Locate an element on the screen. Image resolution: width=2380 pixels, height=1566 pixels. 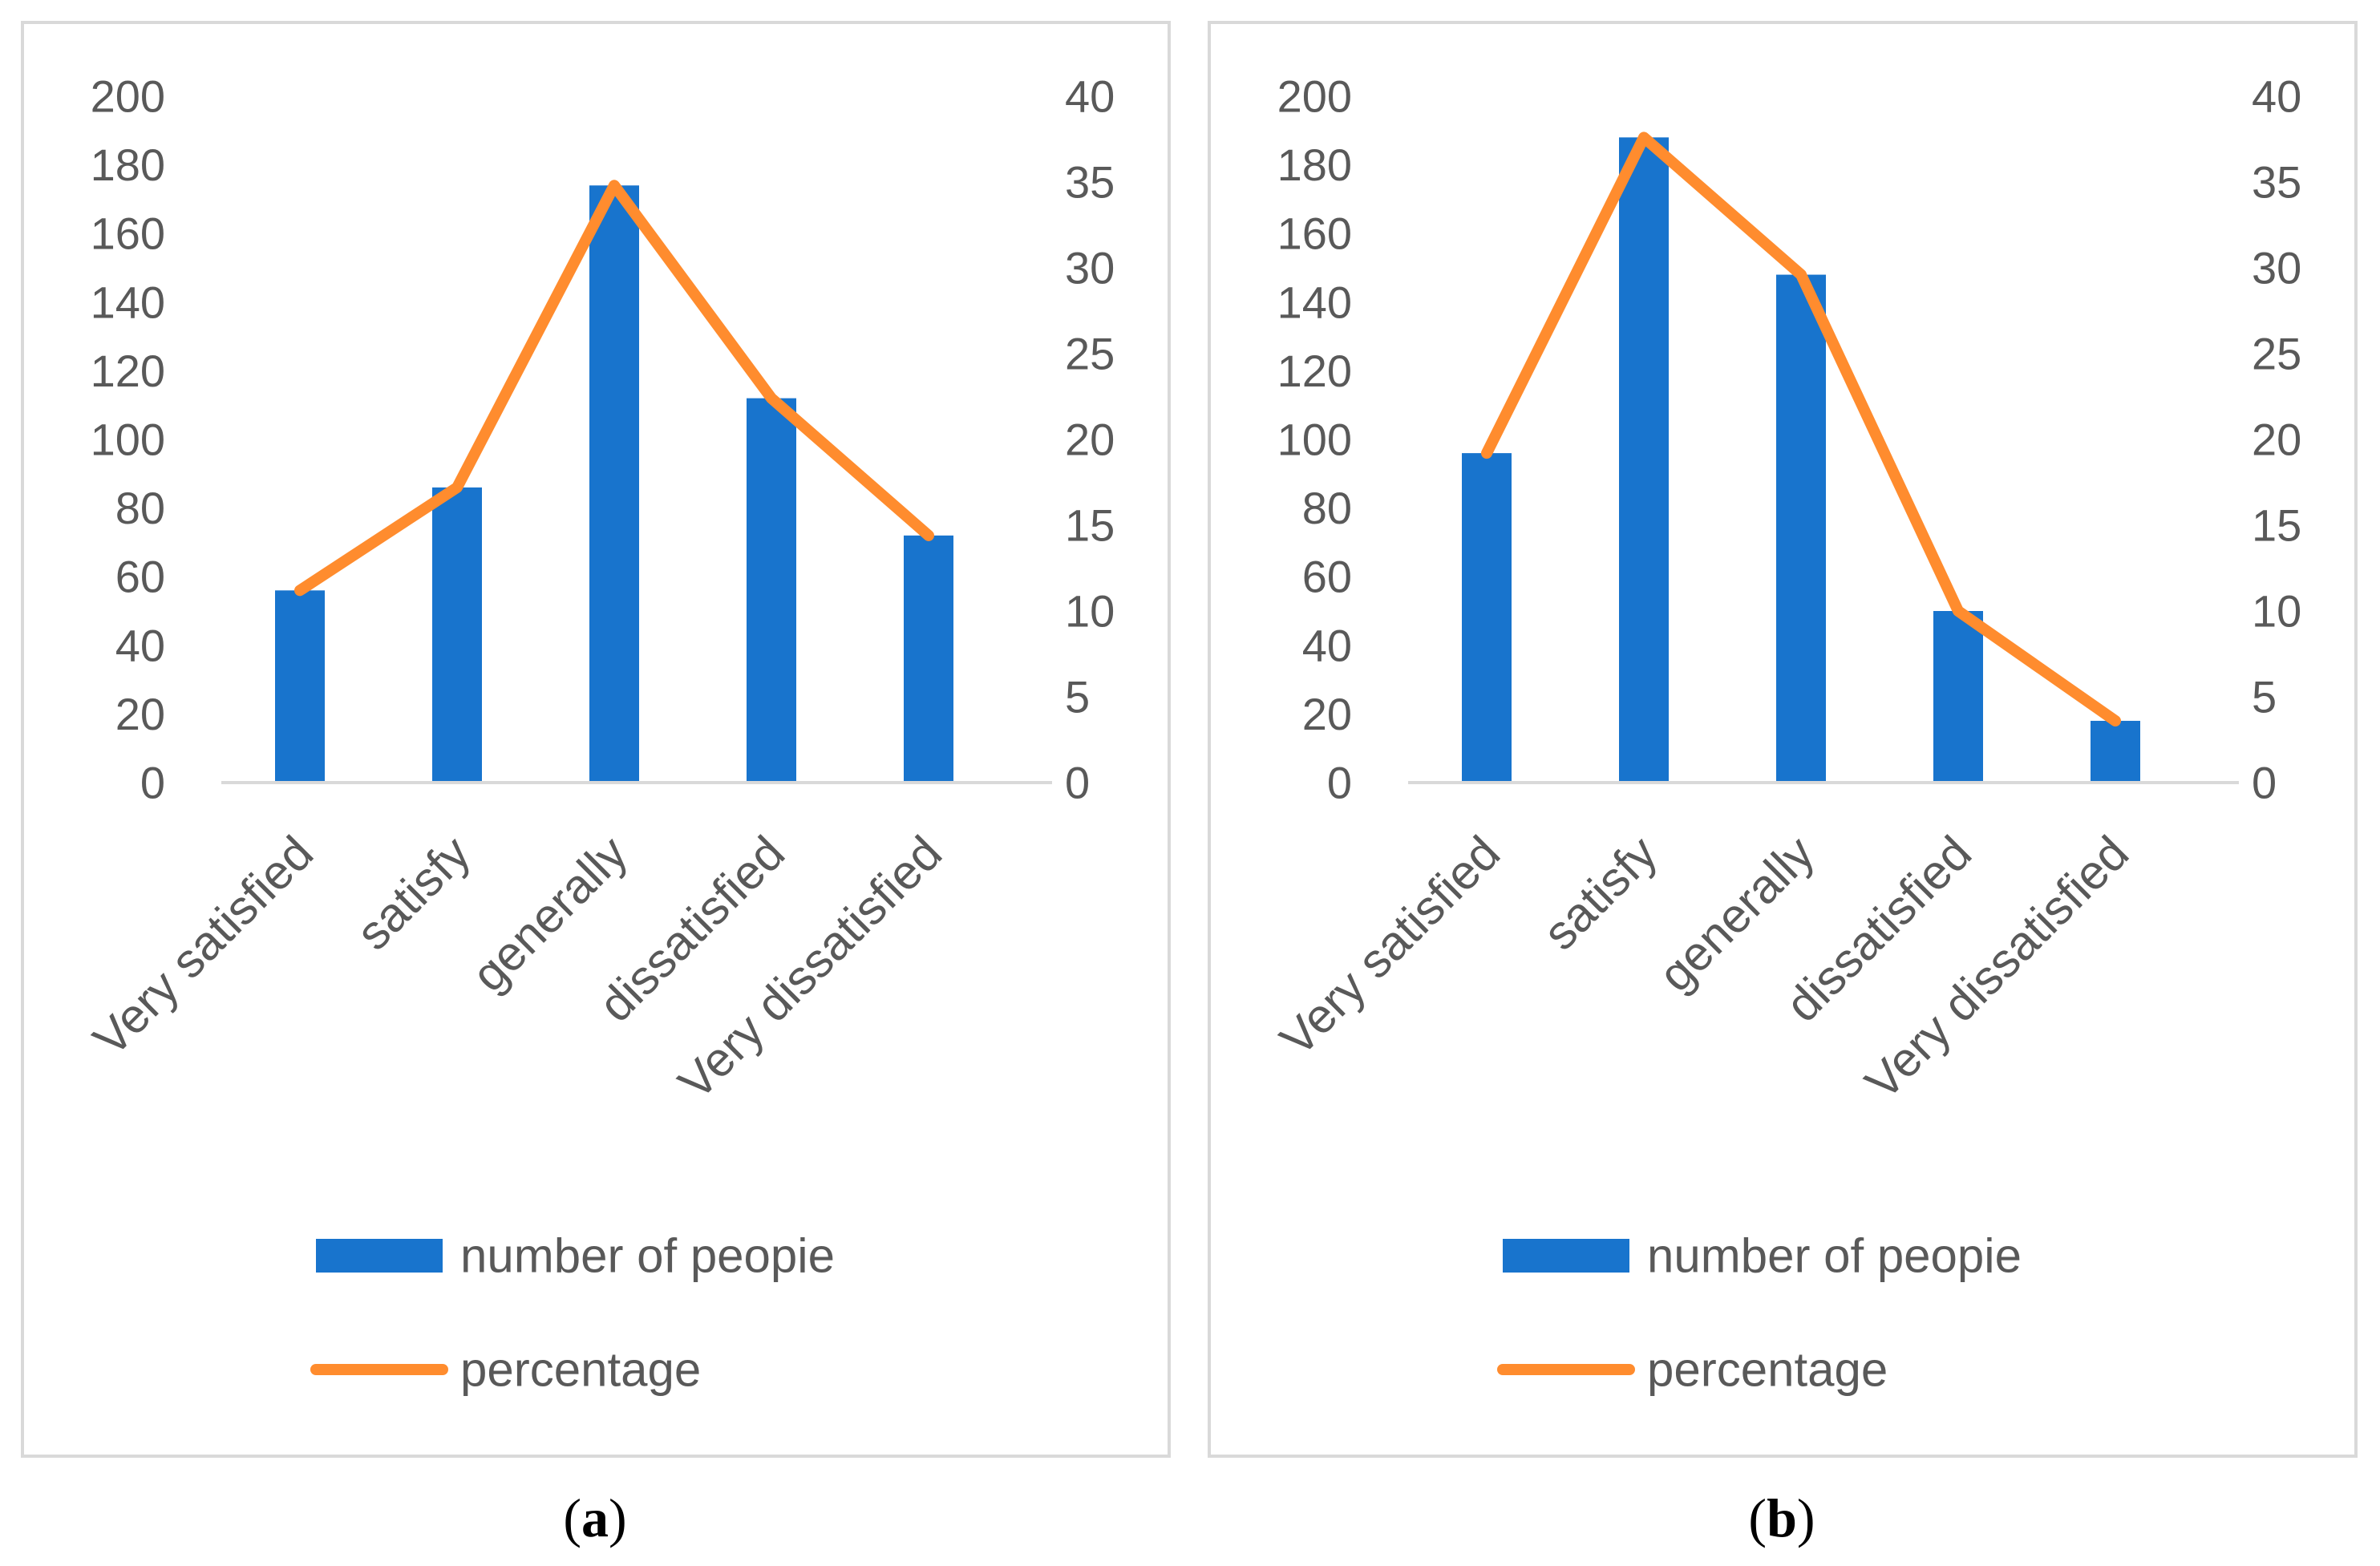
panel-caption: (a) is located at coordinates (594, 1517).